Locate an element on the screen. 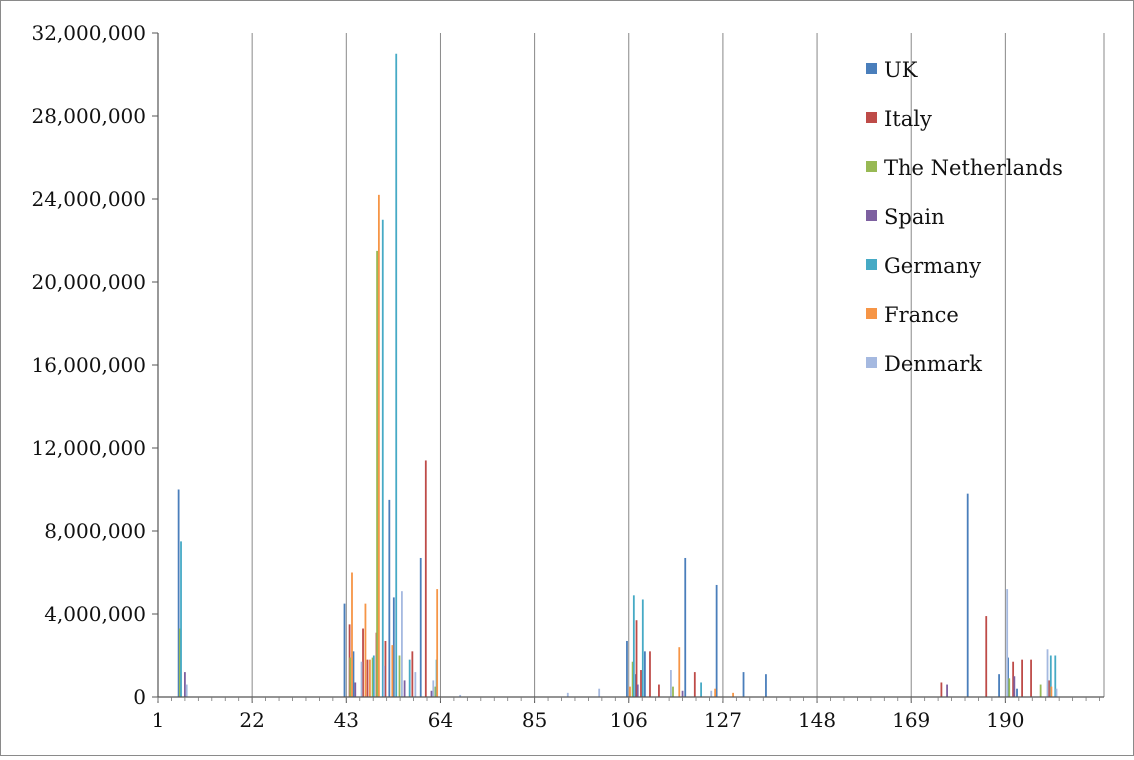  legend-swatch-uk is located at coordinates (871, 68).